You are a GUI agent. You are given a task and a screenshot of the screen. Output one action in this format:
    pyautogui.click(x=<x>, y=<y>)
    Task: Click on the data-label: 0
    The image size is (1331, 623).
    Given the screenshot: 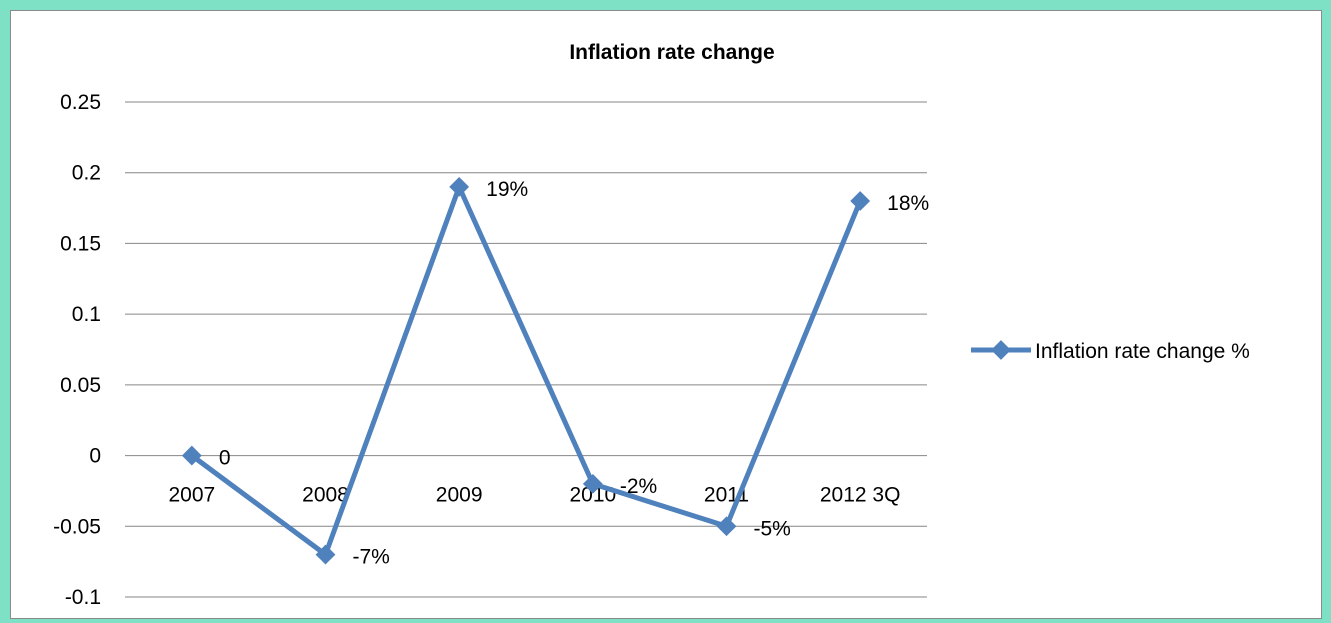 What is the action you would take?
    pyautogui.click(x=225, y=458)
    